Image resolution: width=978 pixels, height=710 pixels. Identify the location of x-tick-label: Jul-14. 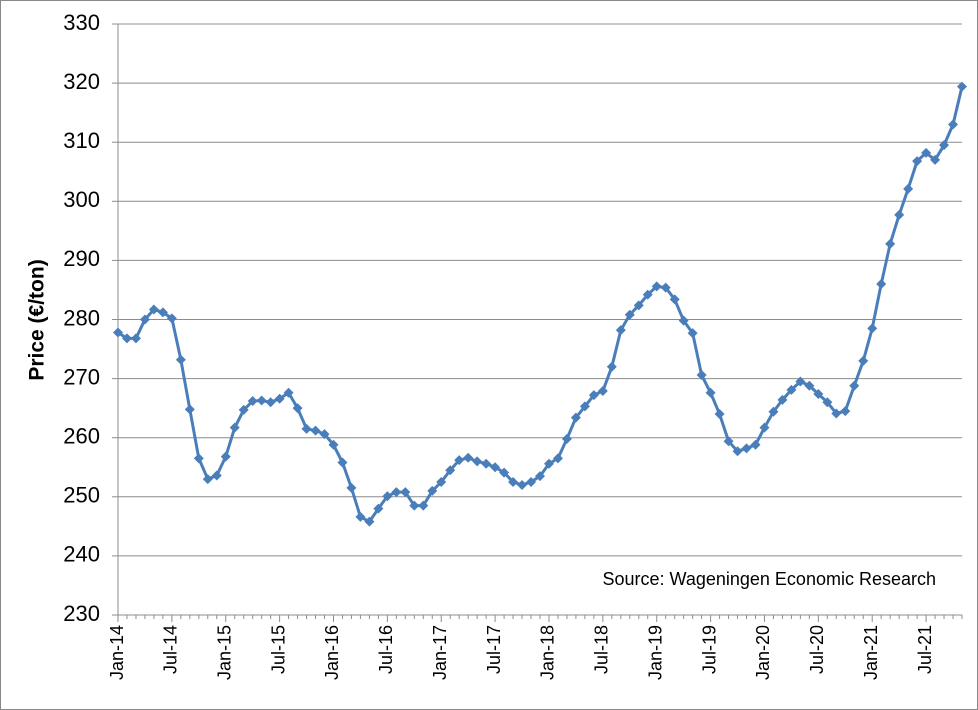
(171, 649).